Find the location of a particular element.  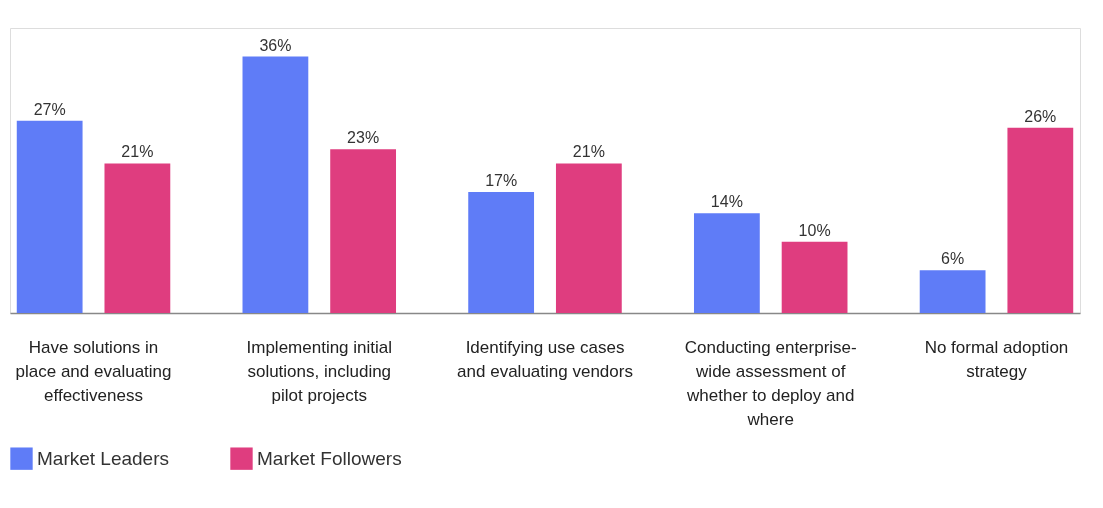

data-label: 17% is located at coordinates (501, 180).